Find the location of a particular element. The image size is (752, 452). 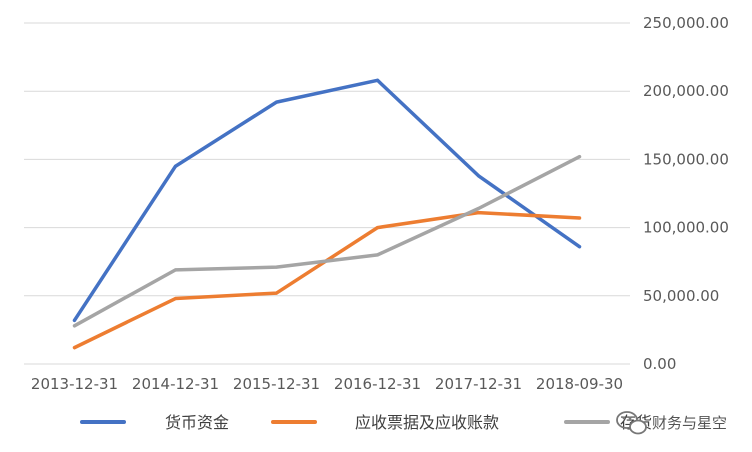

x-tick-label: 2018-09-30 is located at coordinates (579, 384).